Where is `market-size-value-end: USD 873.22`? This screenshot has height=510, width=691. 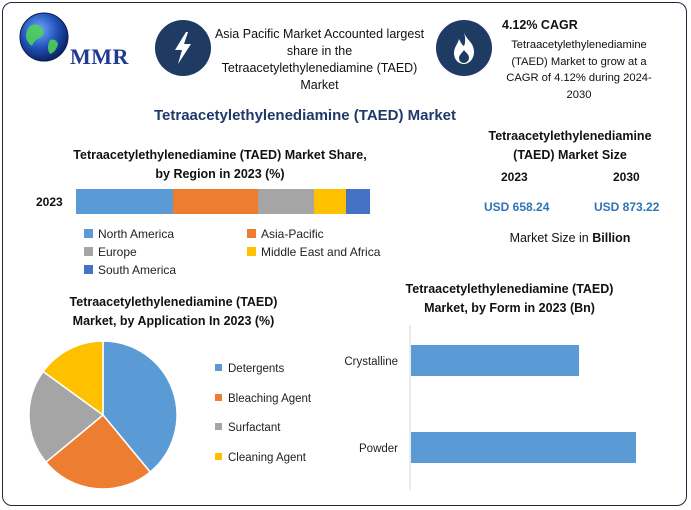 market-size-value-end: USD 873.22 is located at coordinates (627, 207).